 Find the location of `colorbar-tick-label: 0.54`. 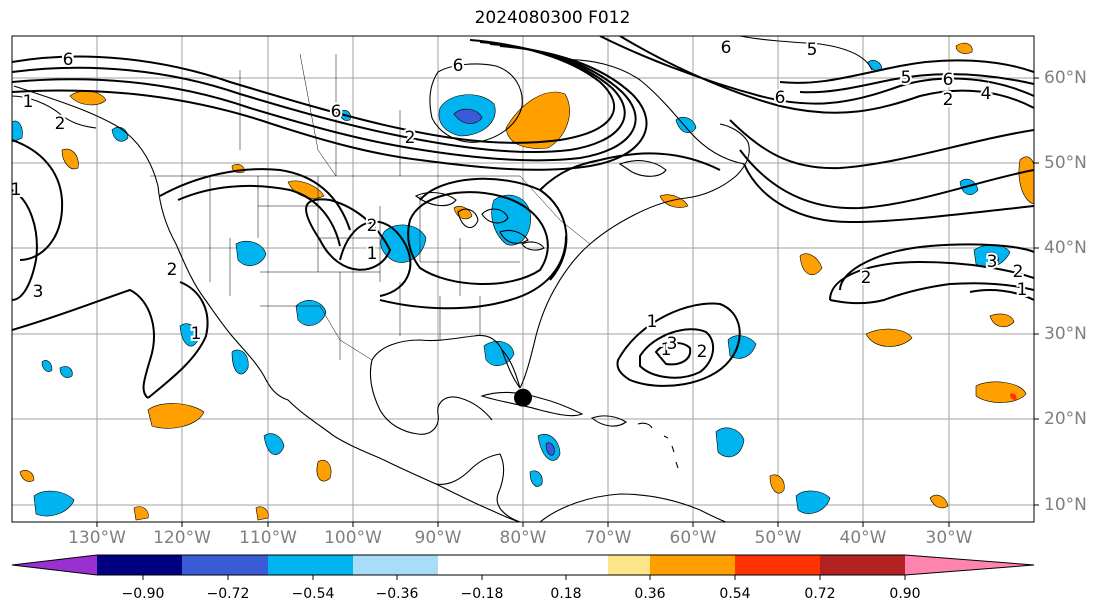

colorbar-tick-label: 0.54 is located at coordinates (735, 594).